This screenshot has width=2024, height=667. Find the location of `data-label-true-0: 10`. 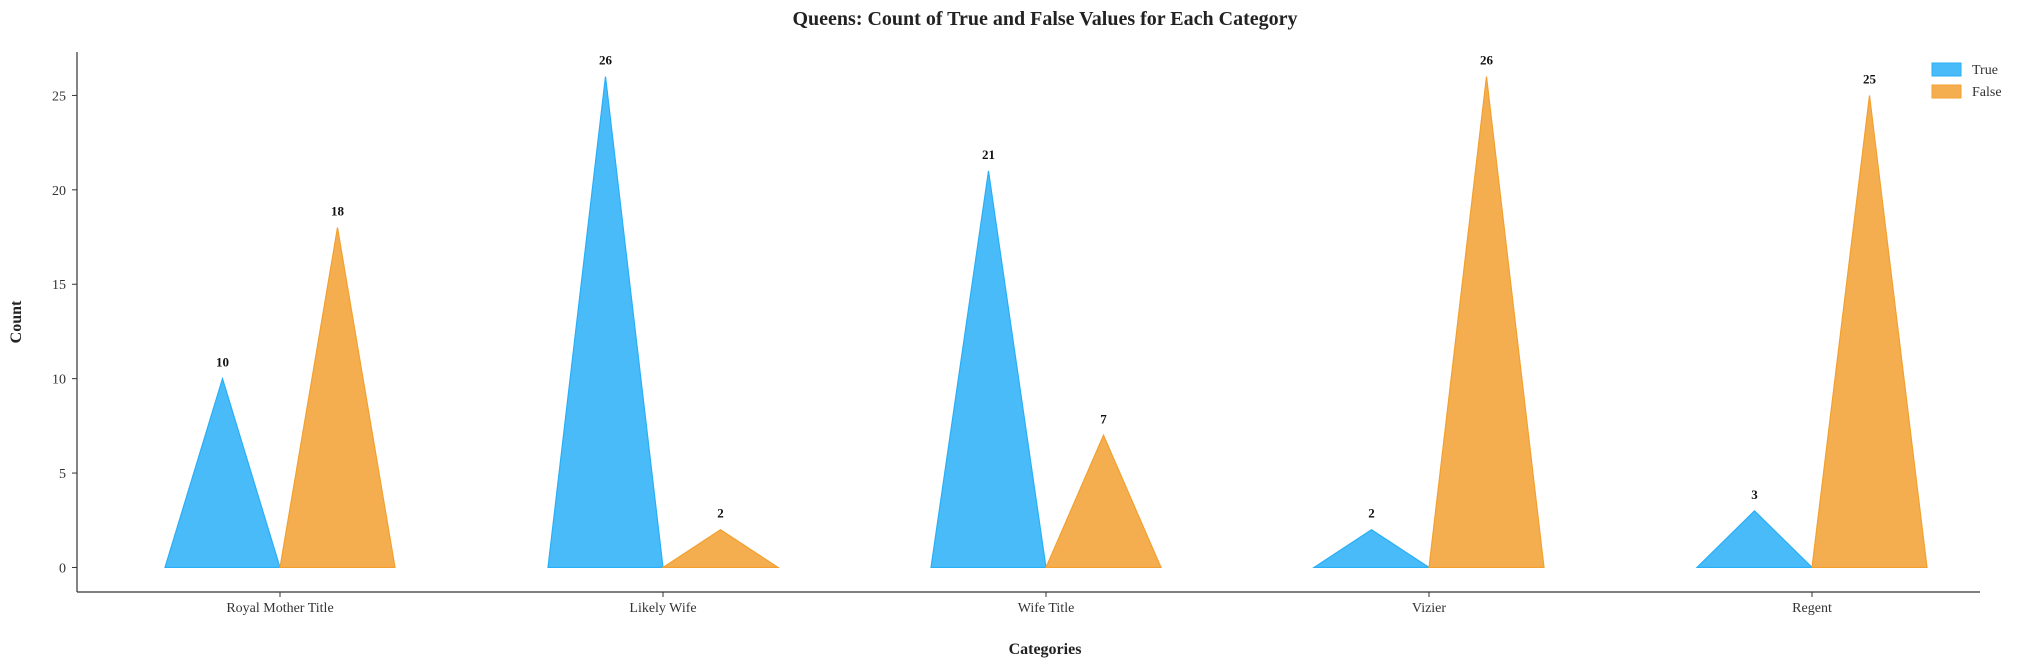

data-label-true-0: 10 is located at coordinates (222, 362).